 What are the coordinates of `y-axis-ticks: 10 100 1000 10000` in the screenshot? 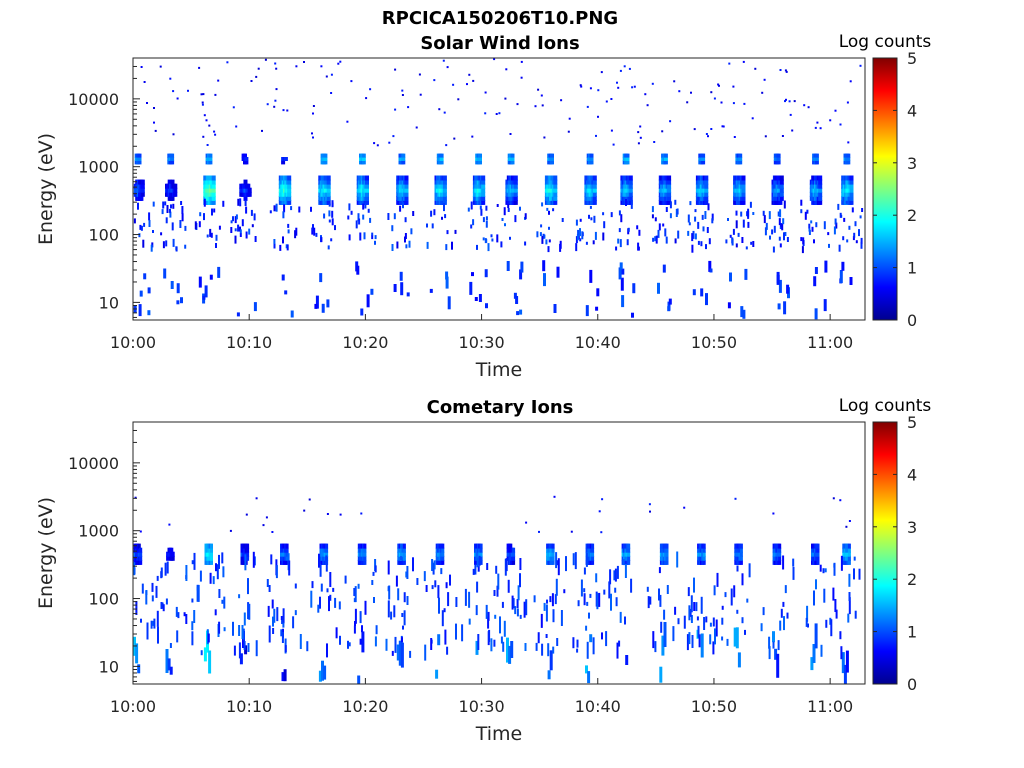 It's located at (104, 187).